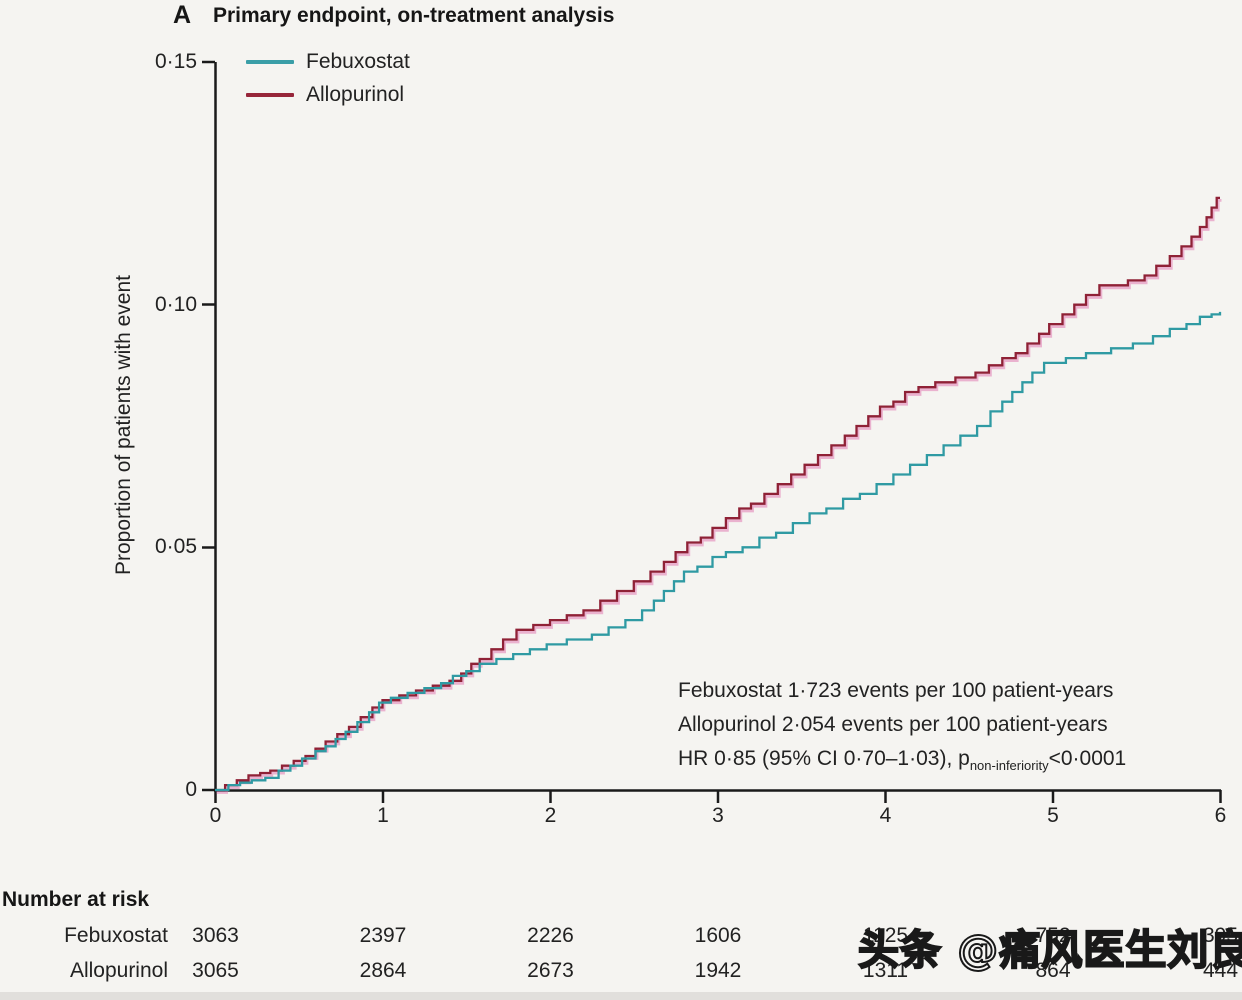 Image resolution: width=1242 pixels, height=1000 pixels. What do you see at coordinates (76, 899) in the screenshot?
I see `number-at-risk-title: Number at risk` at bounding box center [76, 899].